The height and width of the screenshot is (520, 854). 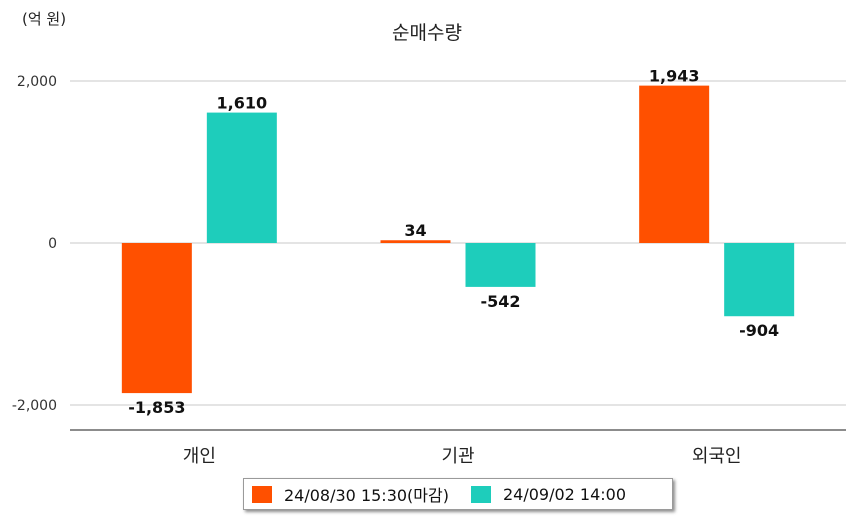 I want to click on y-tick-label-1: 0, so click(x=52, y=244).